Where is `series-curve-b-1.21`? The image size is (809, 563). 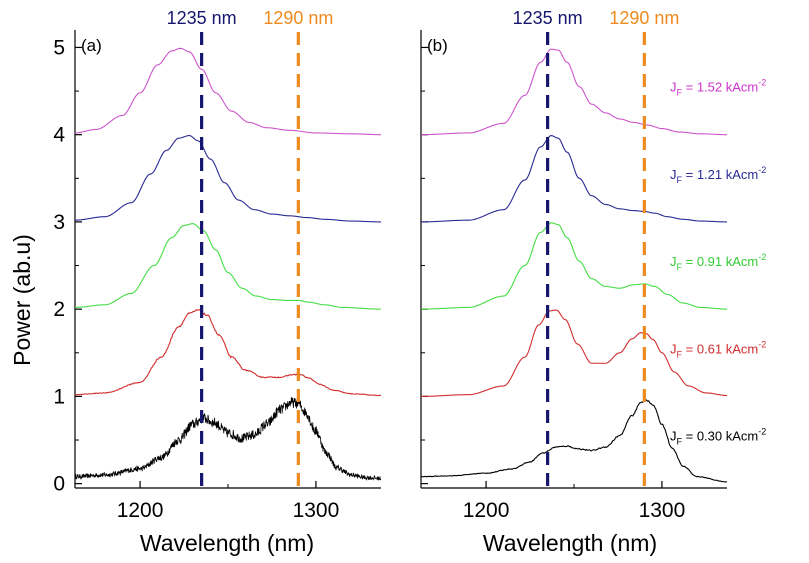 series-curve-b-1.21 is located at coordinates (574, 179).